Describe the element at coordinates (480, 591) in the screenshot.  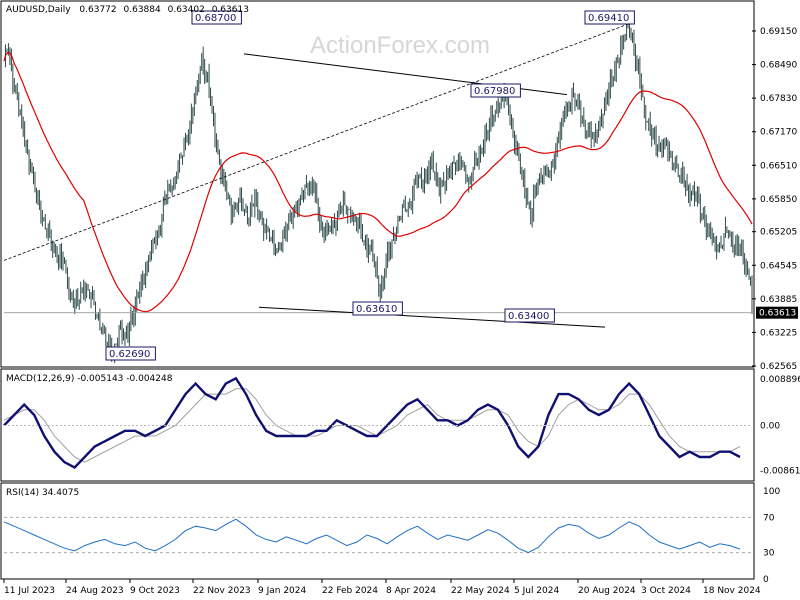
I see `date-tick-label: 22 May 2024` at that location.